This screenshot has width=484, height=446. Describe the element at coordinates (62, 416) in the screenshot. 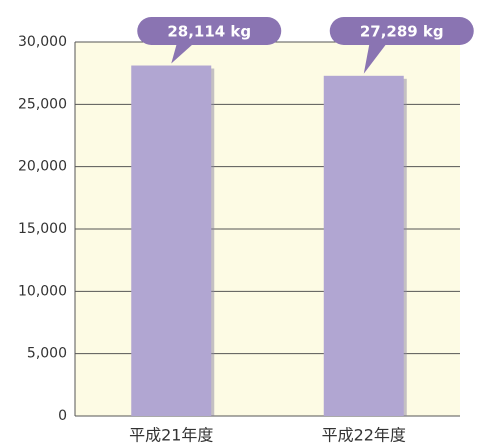

I see `y-tick-label: 0` at that location.